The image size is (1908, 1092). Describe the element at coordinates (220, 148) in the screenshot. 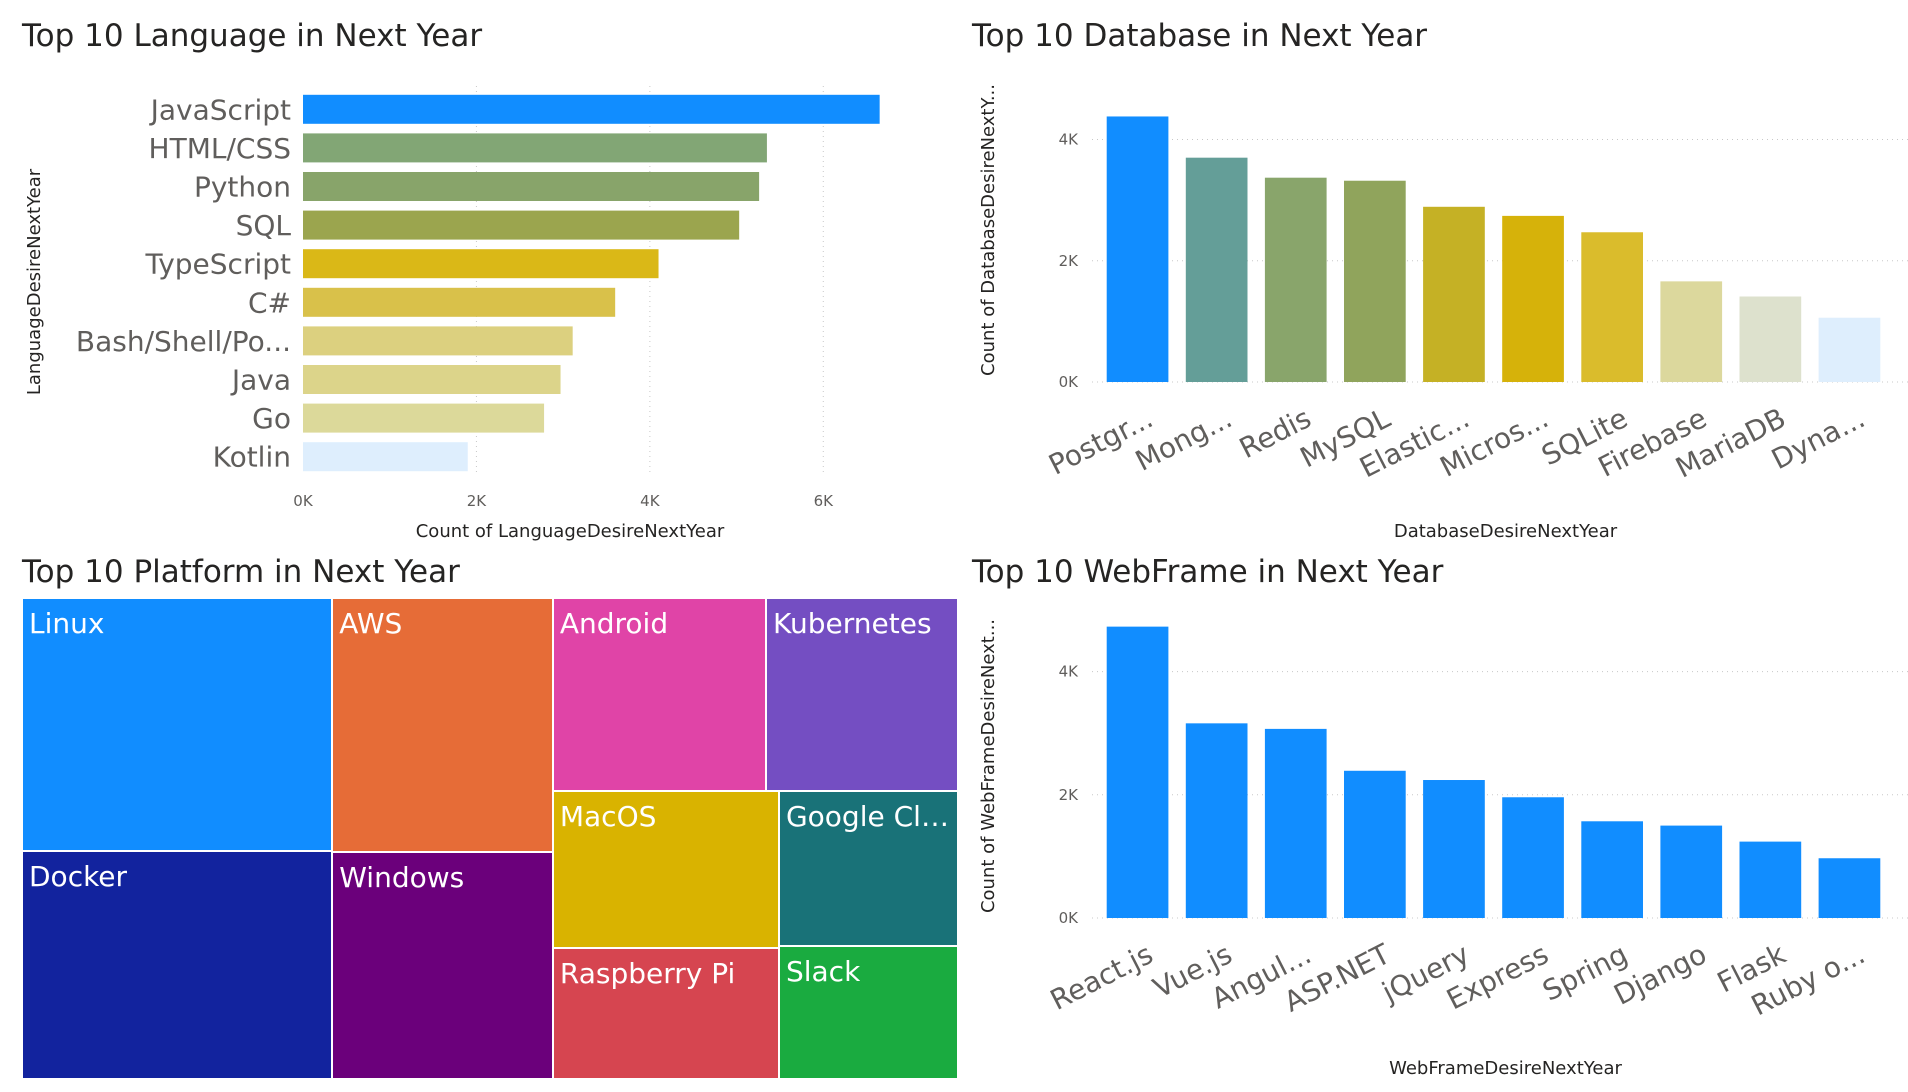

I see `y-tick-label: HTML/CSS` at that location.